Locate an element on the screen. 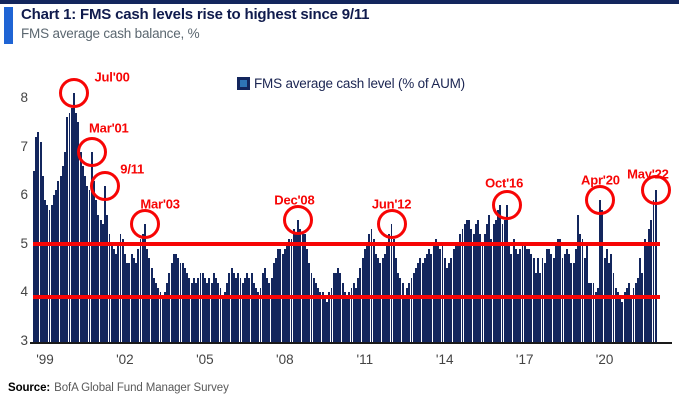 This screenshot has width=679, height=405. source-prefix: Source: is located at coordinates (29, 388).